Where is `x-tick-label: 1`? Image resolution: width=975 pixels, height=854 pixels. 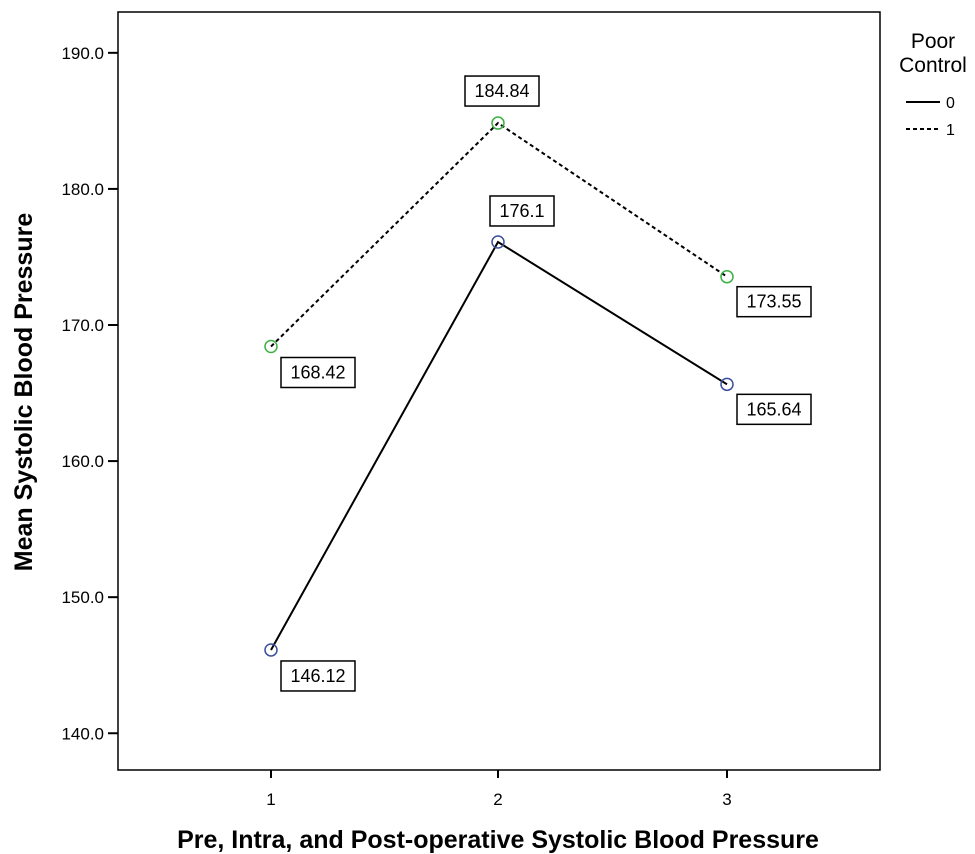 x-tick-label: 1 is located at coordinates (270, 799).